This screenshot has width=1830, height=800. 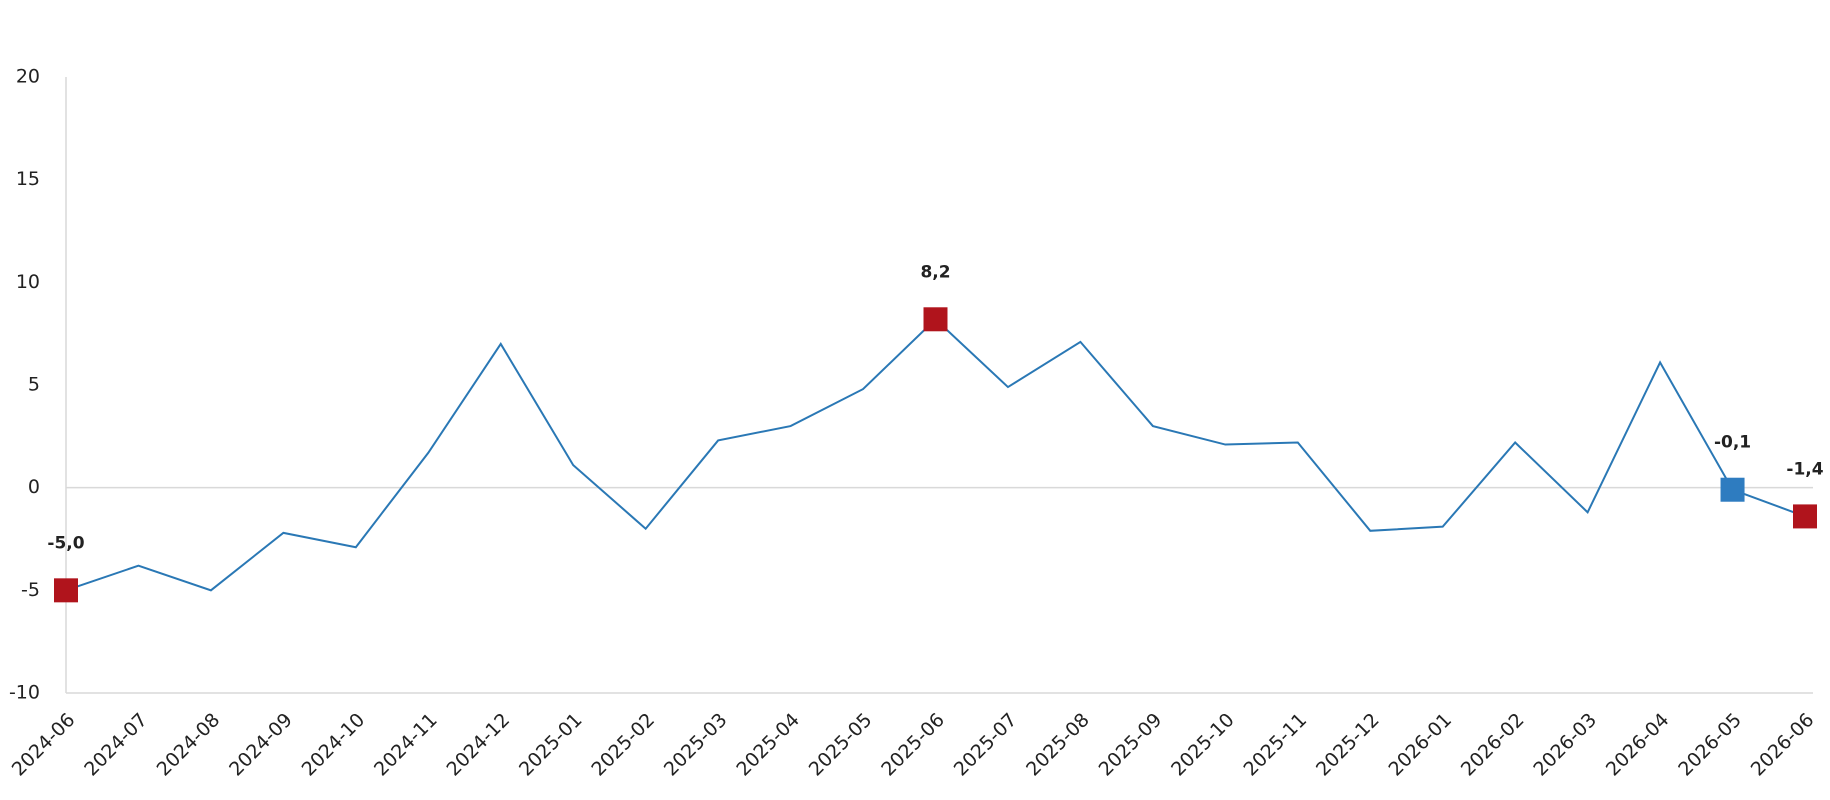 I want to click on y-tick-label: 20, so click(x=28, y=77).